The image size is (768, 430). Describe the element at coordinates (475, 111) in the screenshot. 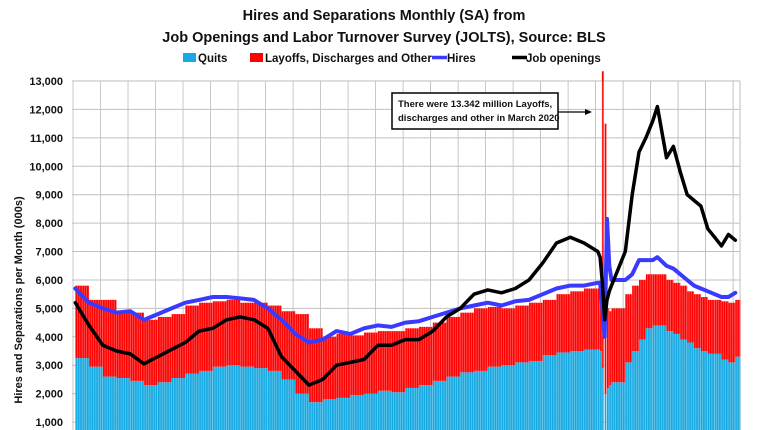

I see `annotation-box` at that location.